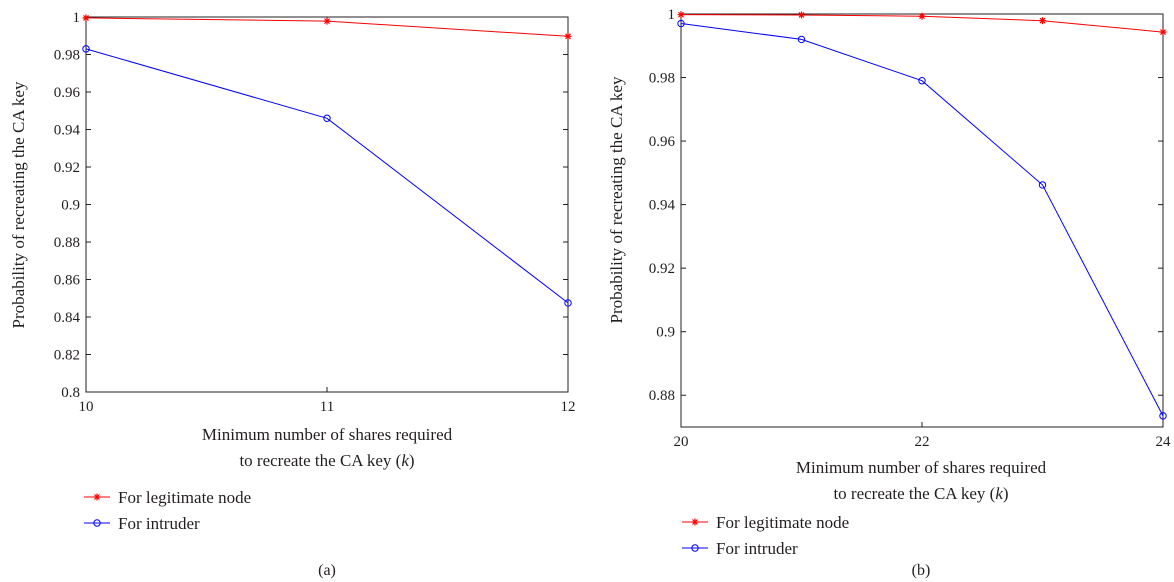 This screenshot has height=582, width=1174. I want to click on panel-b-legend-item-legitimate: For legitimate node, so click(765, 522).